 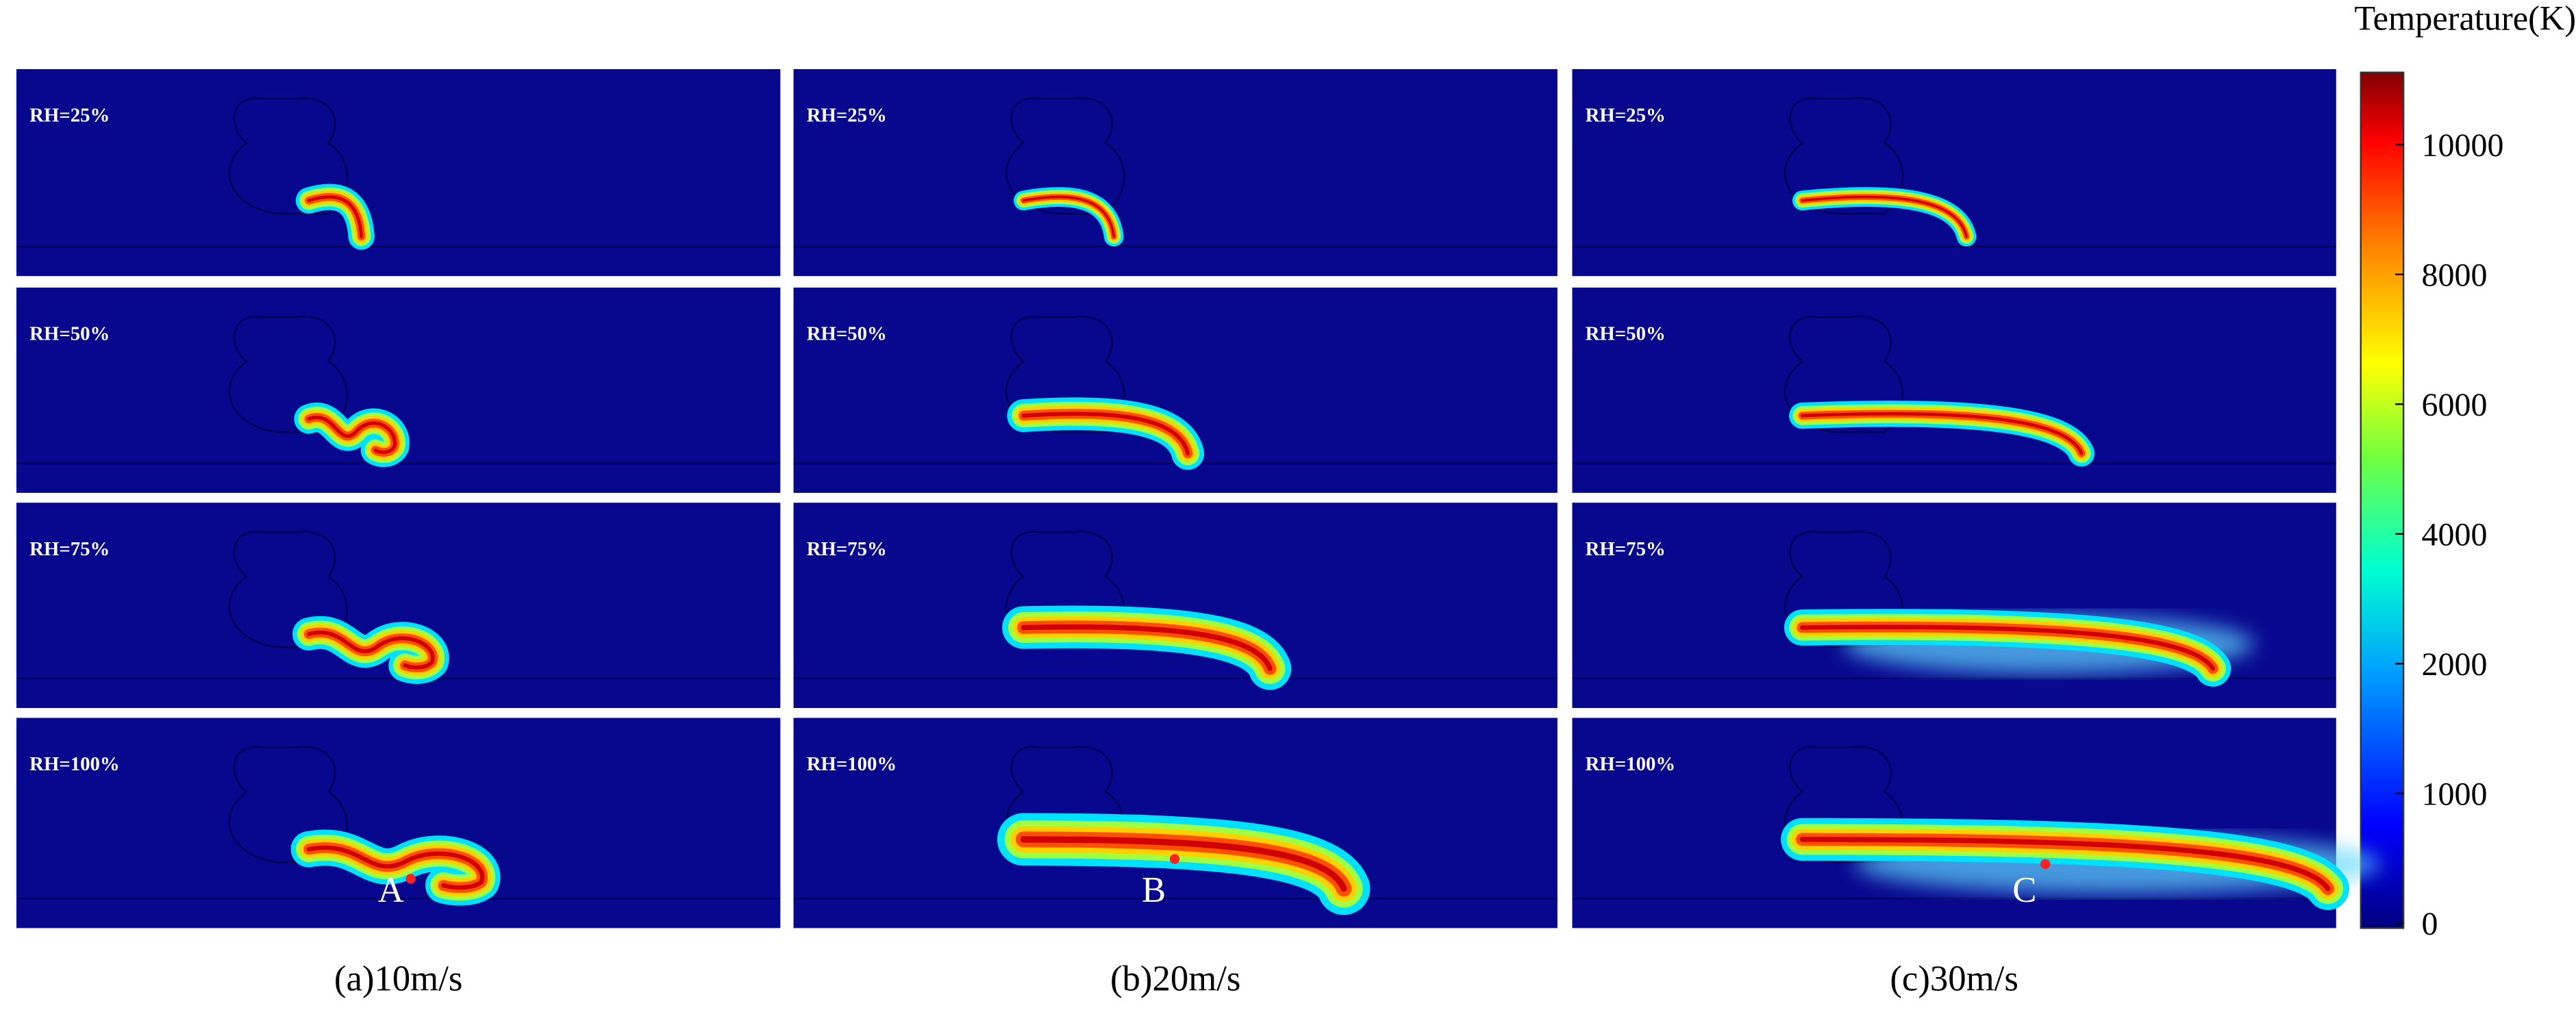 I want to click on colorbar-tick-label: 0, so click(x=2430, y=924).